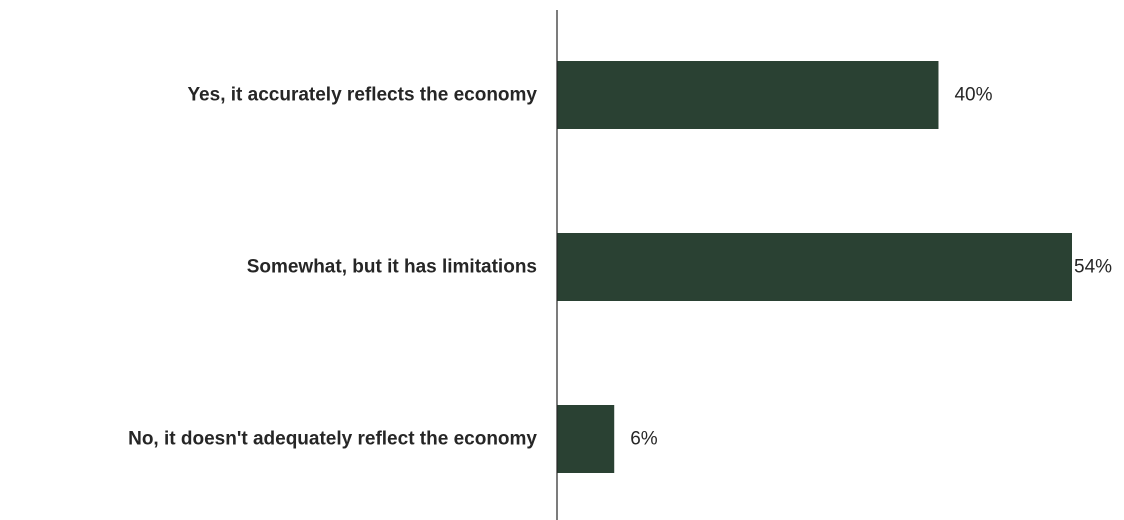 The image size is (1124, 520). I want to click on value-label-2: 54%, so click(1093, 267).